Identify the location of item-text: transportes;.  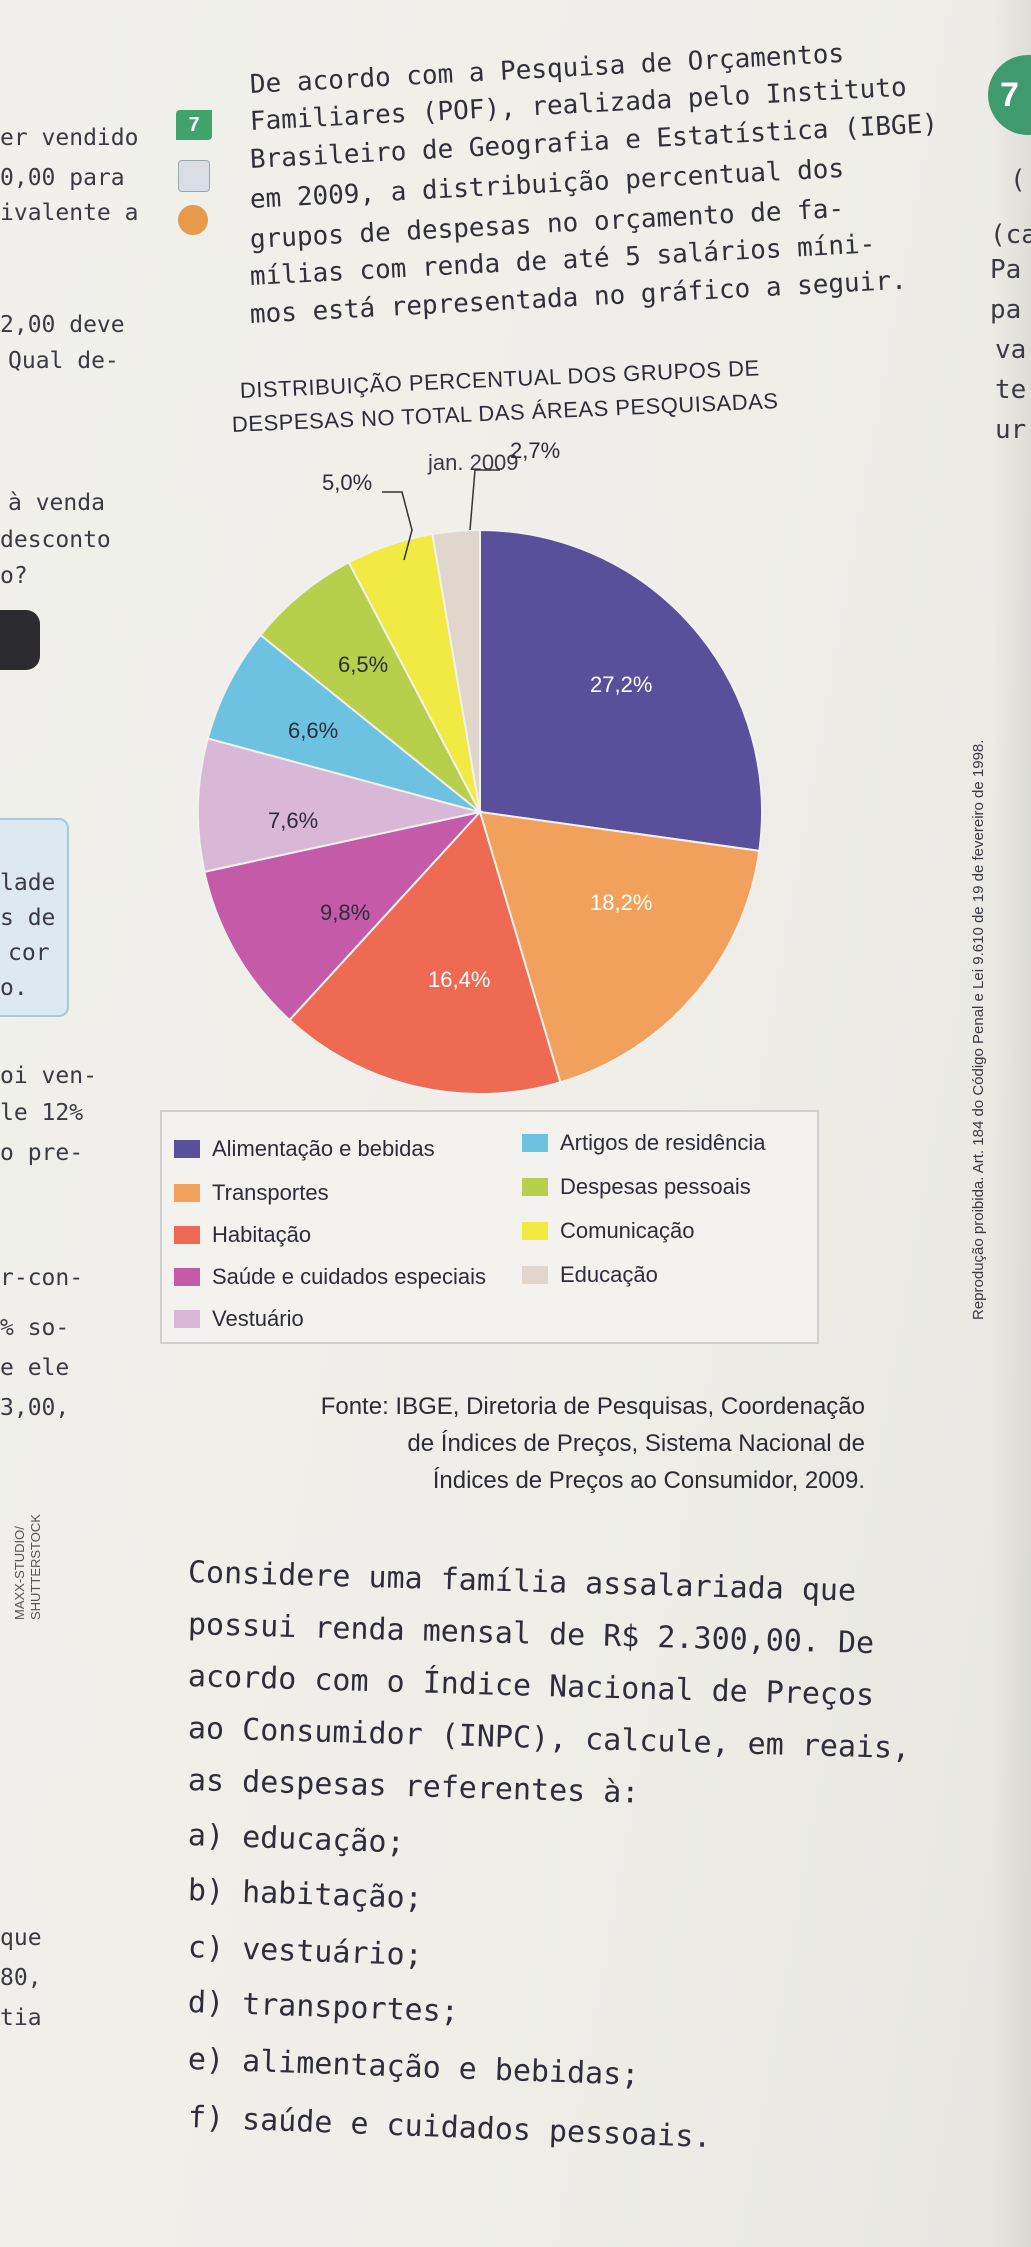
(350, 2008).